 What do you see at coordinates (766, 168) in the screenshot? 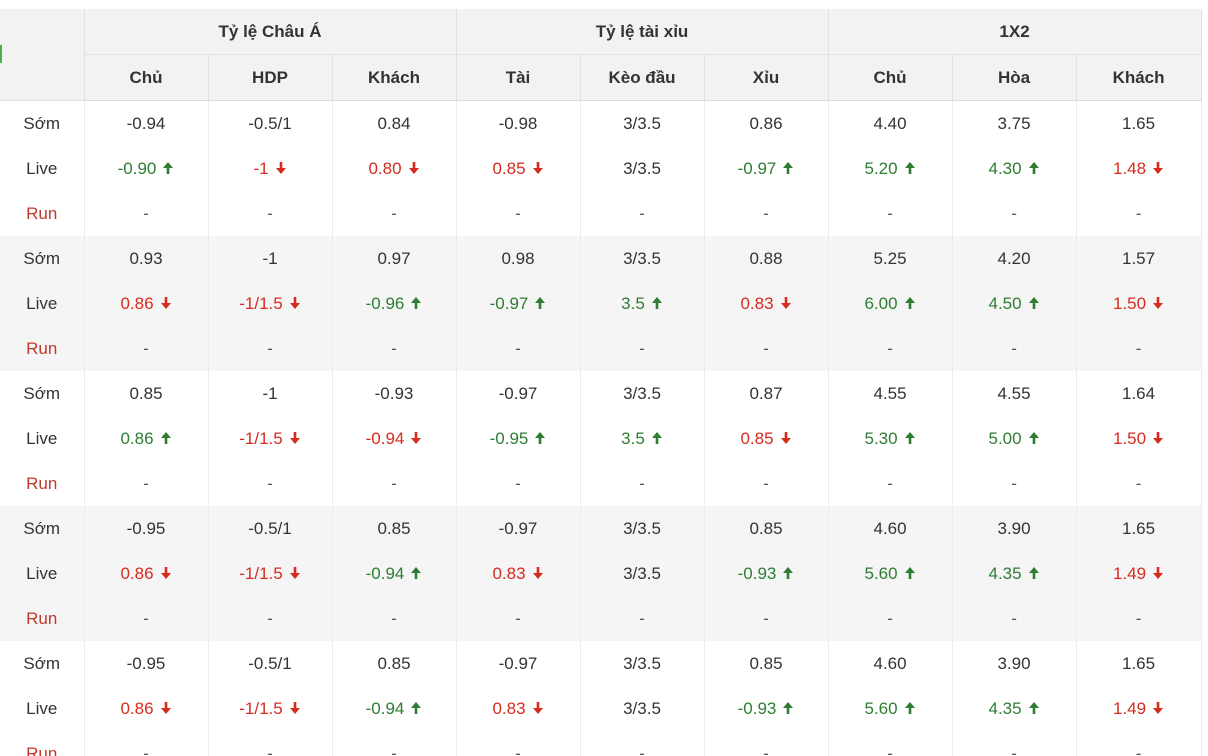
I see `odds-cell: -0.97` at bounding box center [766, 168].